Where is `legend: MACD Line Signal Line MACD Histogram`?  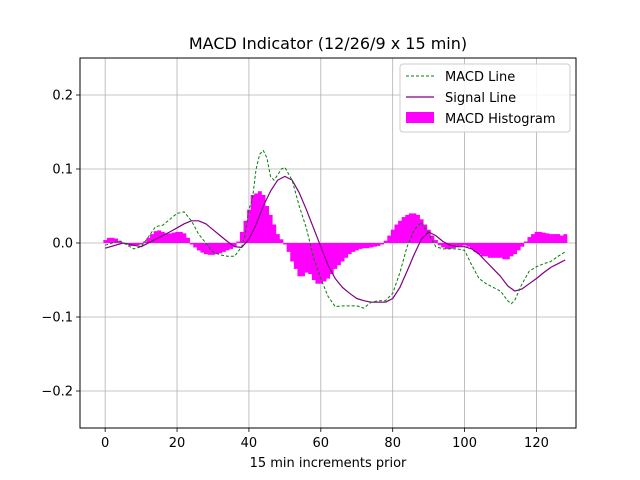
legend: MACD Line Signal Line MACD Histogram is located at coordinates (485, 98).